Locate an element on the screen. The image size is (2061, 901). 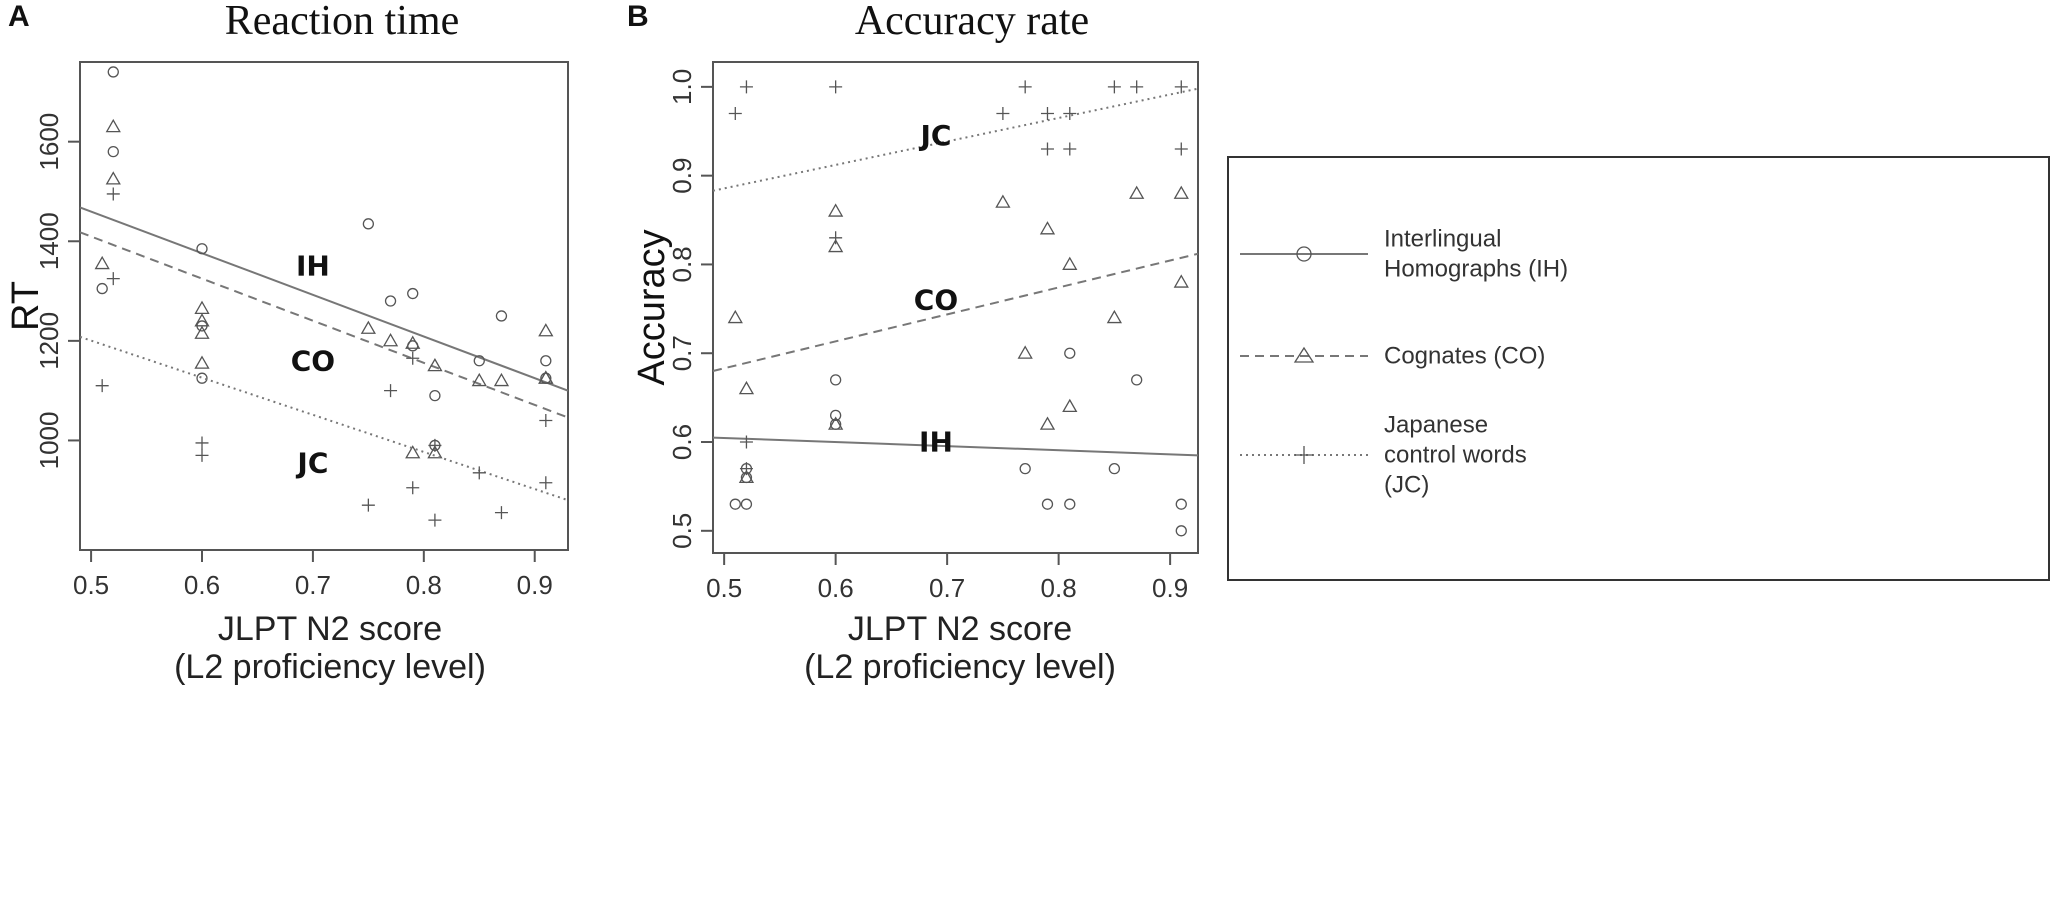
y-tick-label: 1400 is located at coordinates (49, 241).